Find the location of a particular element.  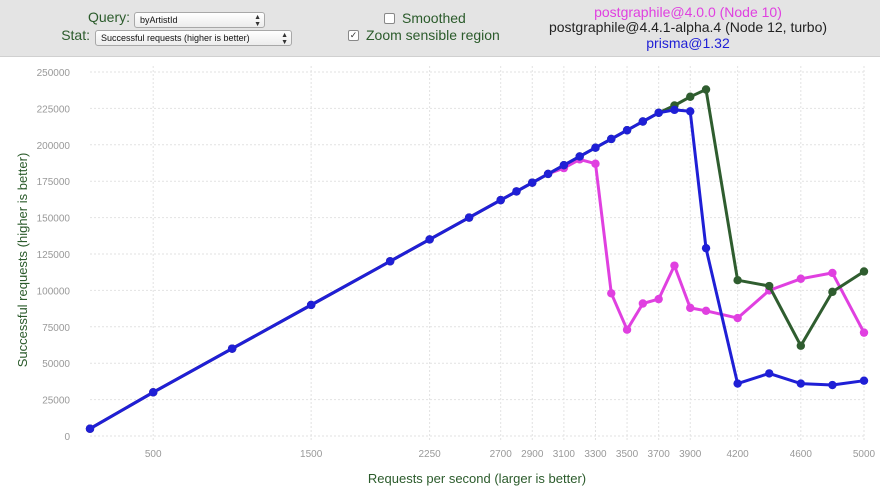

x-tick-label: 3300 is located at coordinates (595, 454).